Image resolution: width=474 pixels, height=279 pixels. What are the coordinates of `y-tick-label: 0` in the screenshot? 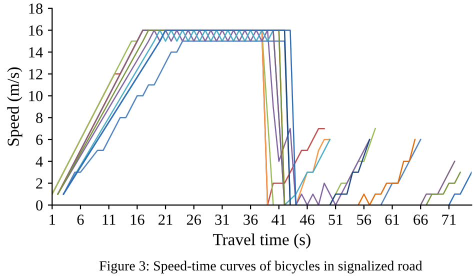 It's located at (39, 205).